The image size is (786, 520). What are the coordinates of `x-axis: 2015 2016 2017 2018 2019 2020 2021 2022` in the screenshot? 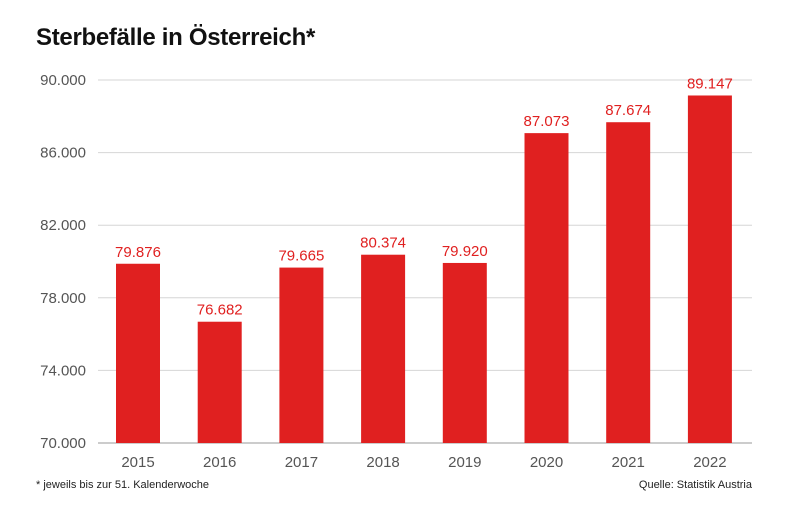 It's located at (423, 462).